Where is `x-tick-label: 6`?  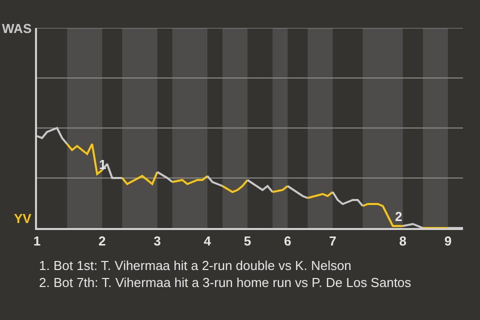
x-tick-label: 6 is located at coordinates (288, 240).